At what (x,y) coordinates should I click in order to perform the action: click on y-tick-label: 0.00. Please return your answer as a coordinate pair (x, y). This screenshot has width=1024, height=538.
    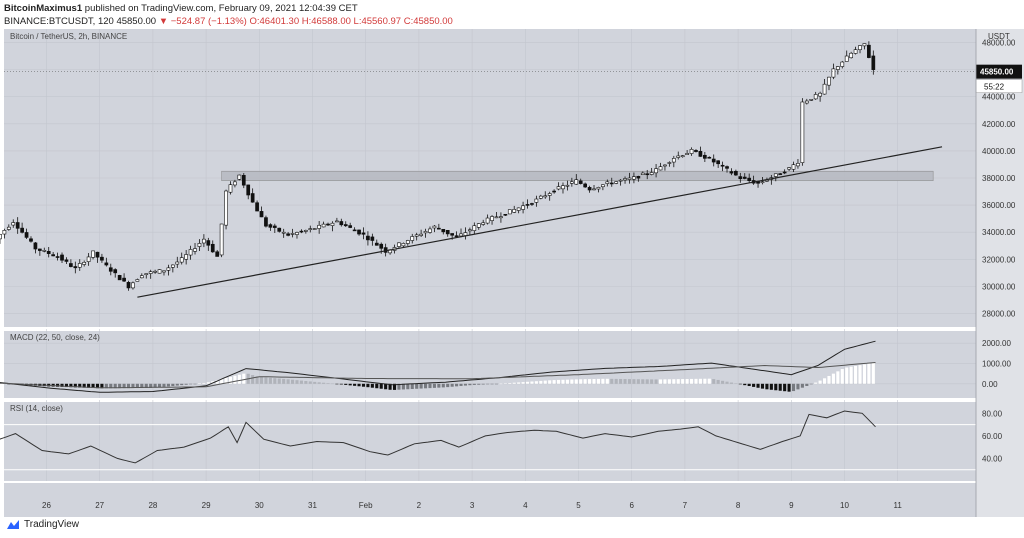
    Looking at the image, I should click on (990, 384).